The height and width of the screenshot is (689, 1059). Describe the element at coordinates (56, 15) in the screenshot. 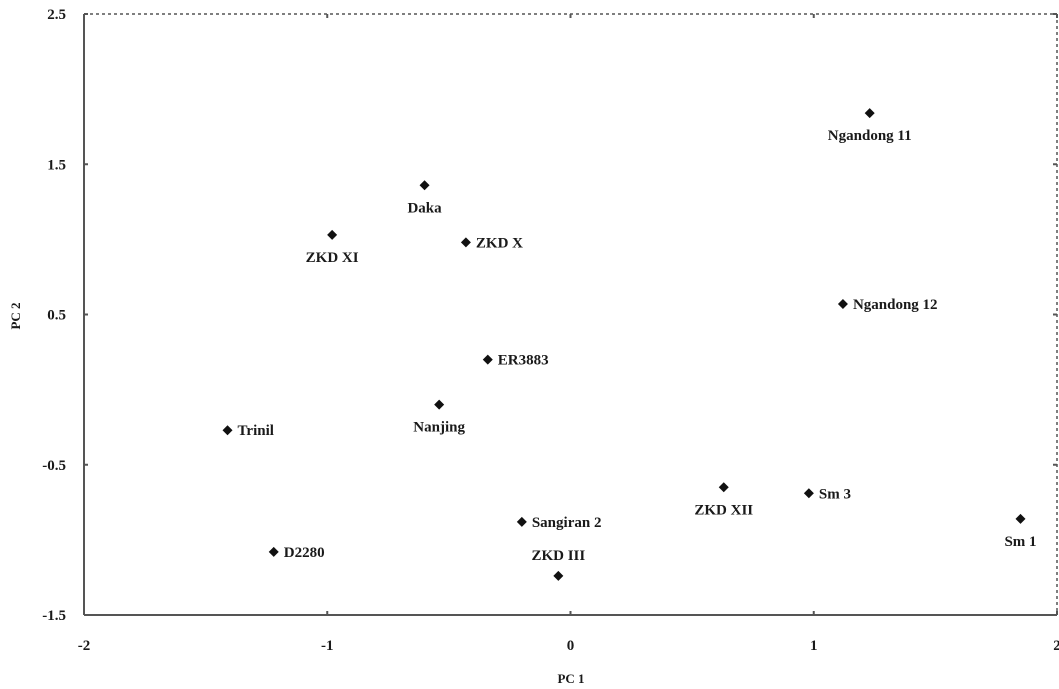

I see `y-tick-label: 2.5` at that location.